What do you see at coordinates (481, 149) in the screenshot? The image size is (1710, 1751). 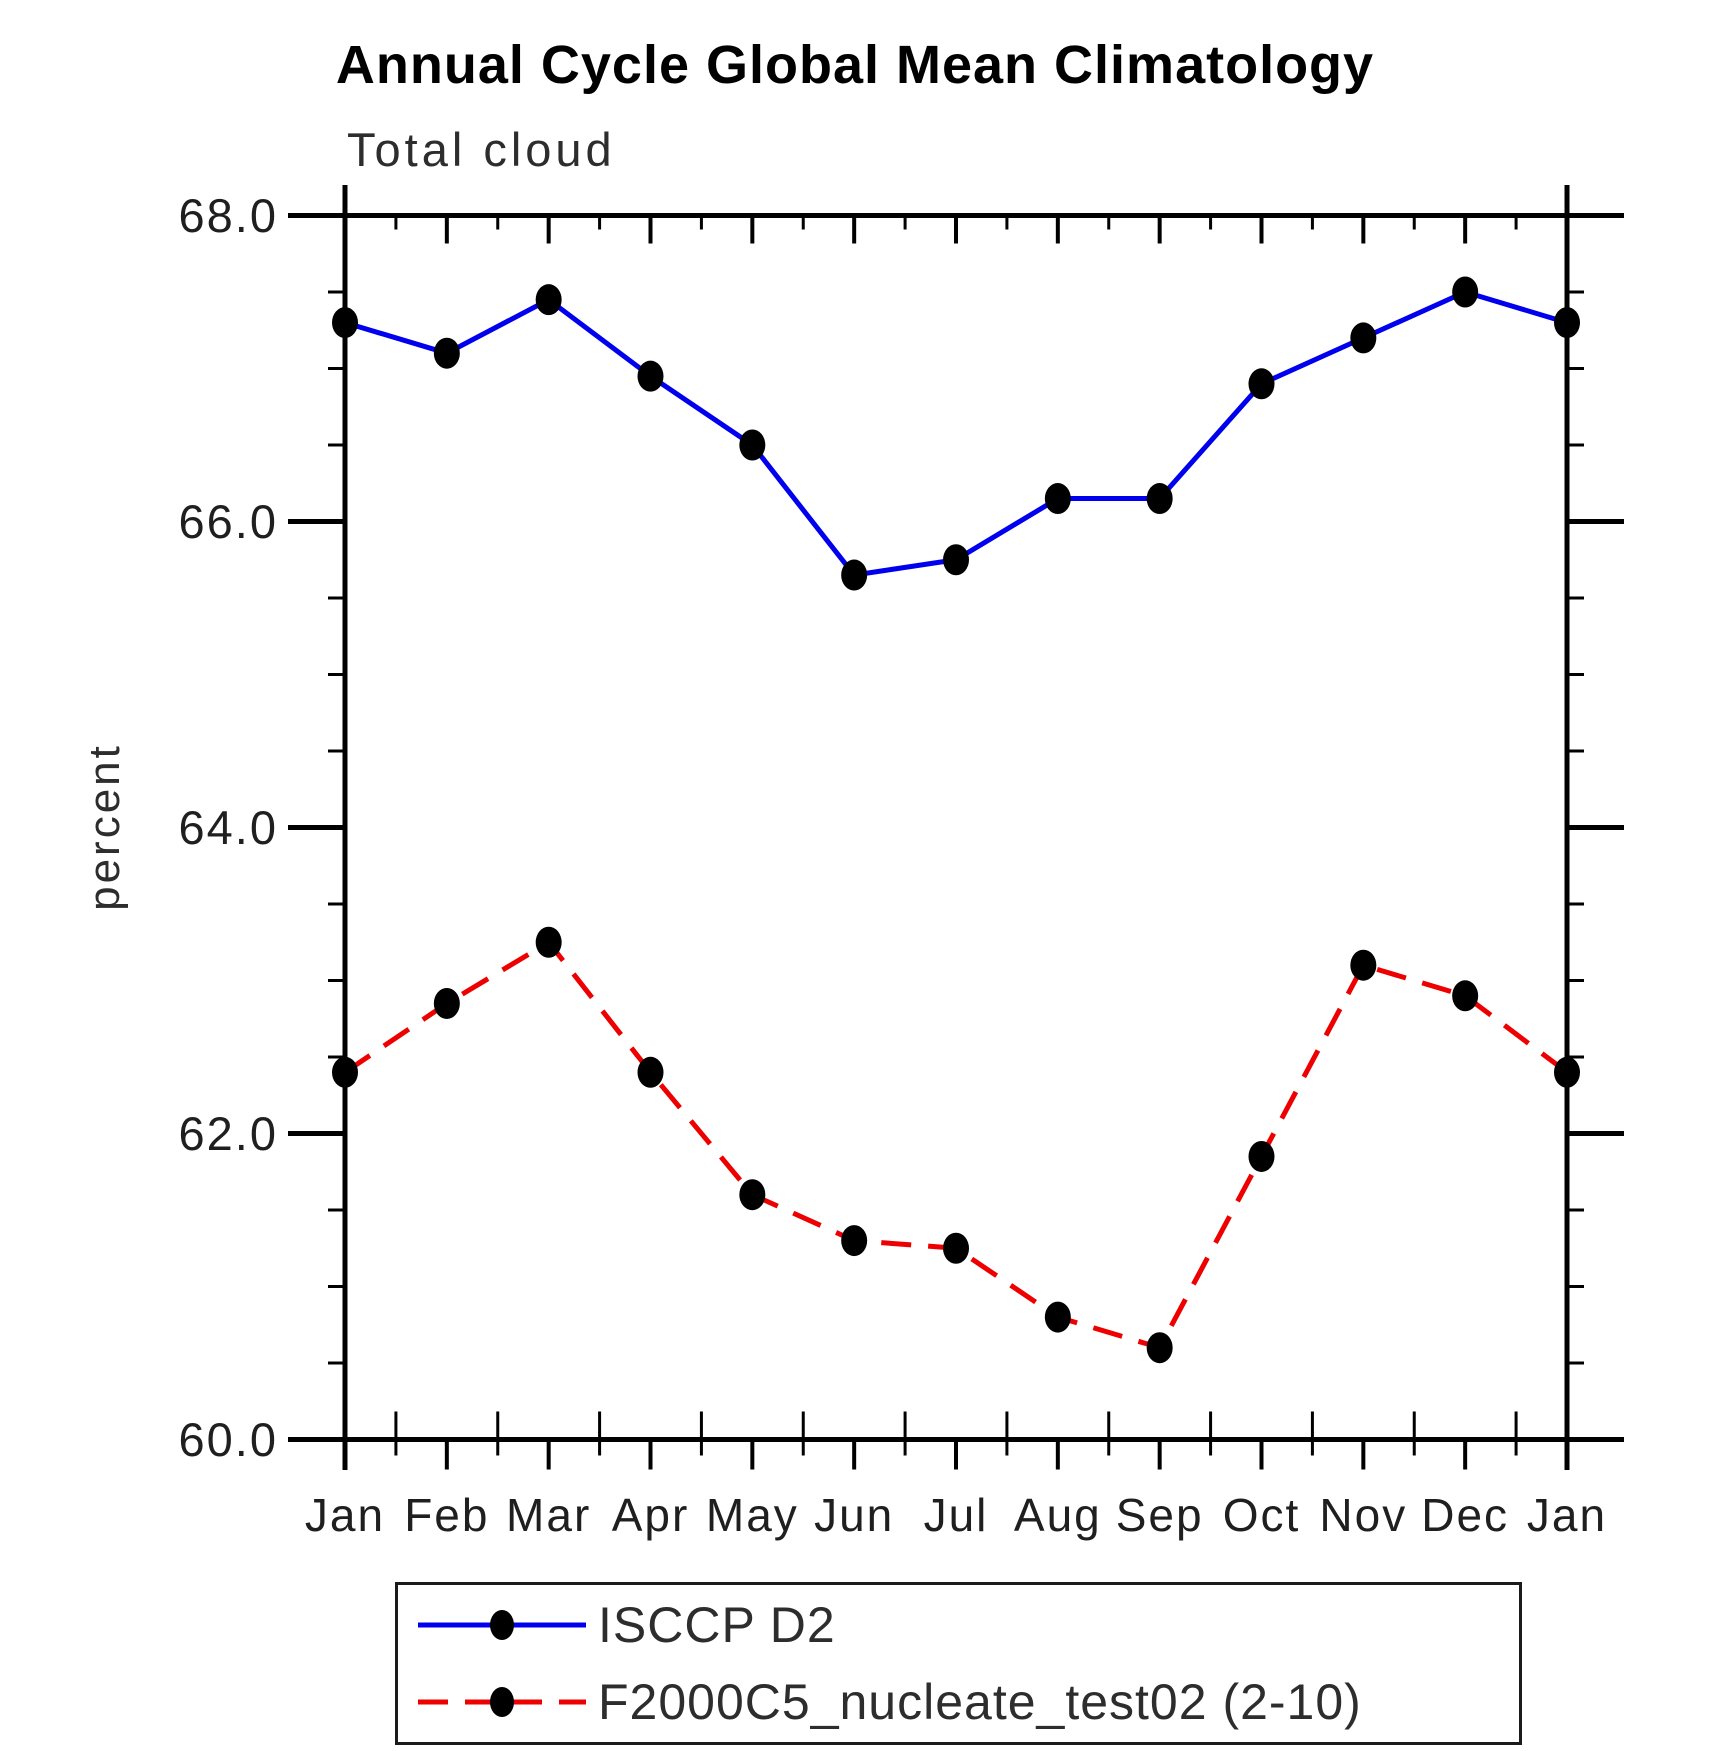 I see `chart-subtitle: Total cloud` at bounding box center [481, 149].